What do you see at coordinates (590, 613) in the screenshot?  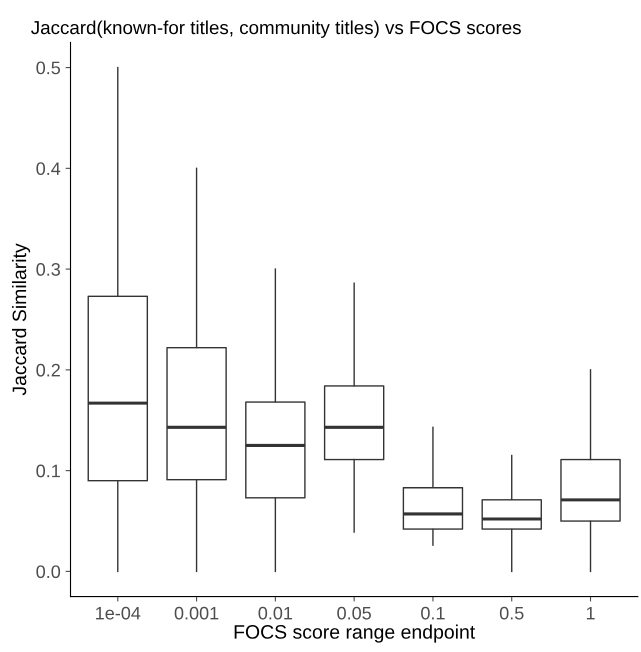 I see `x-tick-label: 1` at bounding box center [590, 613].